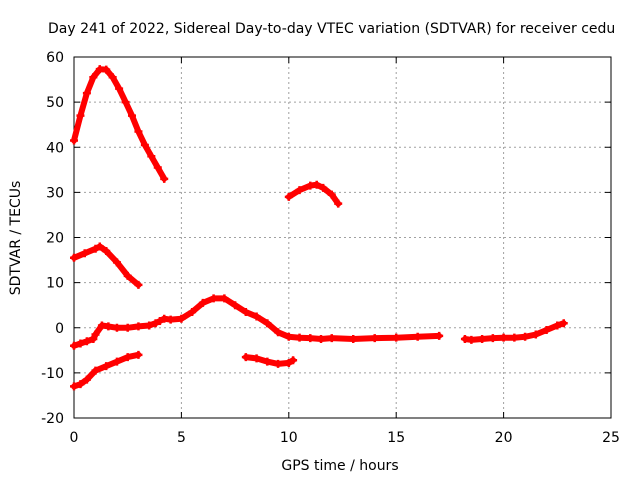 Image resolution: width=640 pixels, height=480 pixels. What do you see at coordinates (504, 438) in the screenshot?
I see `x-tick-label: 20` at bounding box center [504, 438].